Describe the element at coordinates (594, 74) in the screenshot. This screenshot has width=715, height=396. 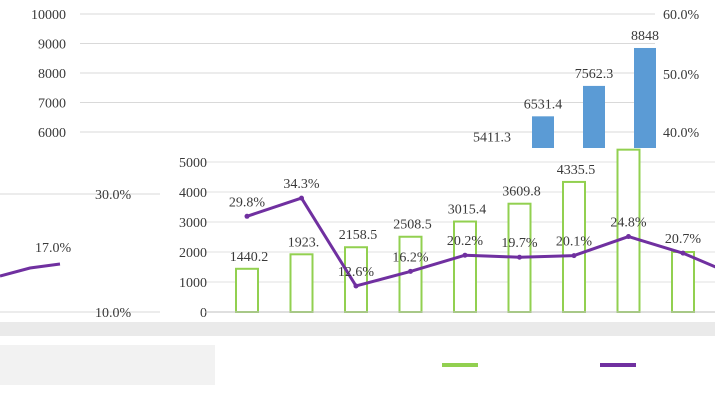
I see `bar-value-label: 7562.3` at that location.